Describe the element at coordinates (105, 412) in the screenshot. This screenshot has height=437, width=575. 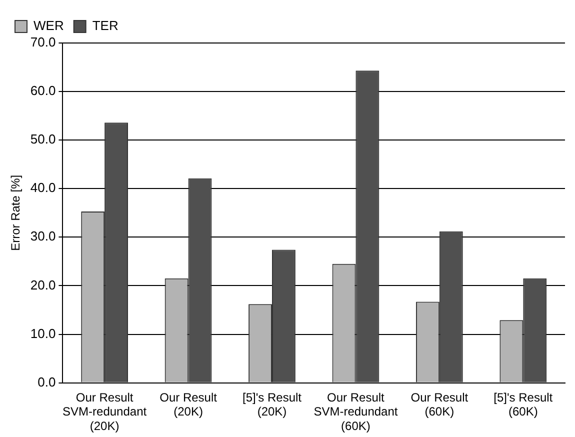
I see `x-tick-label: Our Result SVM-redundant (20K)` at that location.